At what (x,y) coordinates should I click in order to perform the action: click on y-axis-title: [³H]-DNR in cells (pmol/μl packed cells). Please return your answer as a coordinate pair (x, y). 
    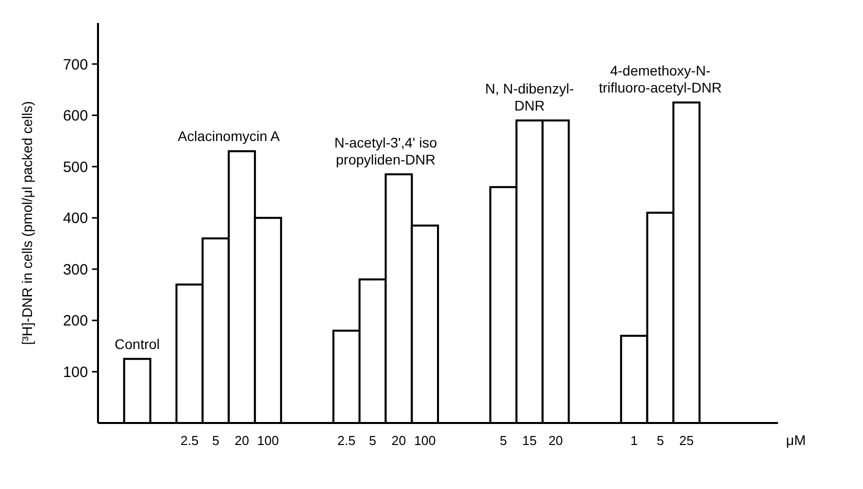
    Looking at the image, I should click on (27, 223).